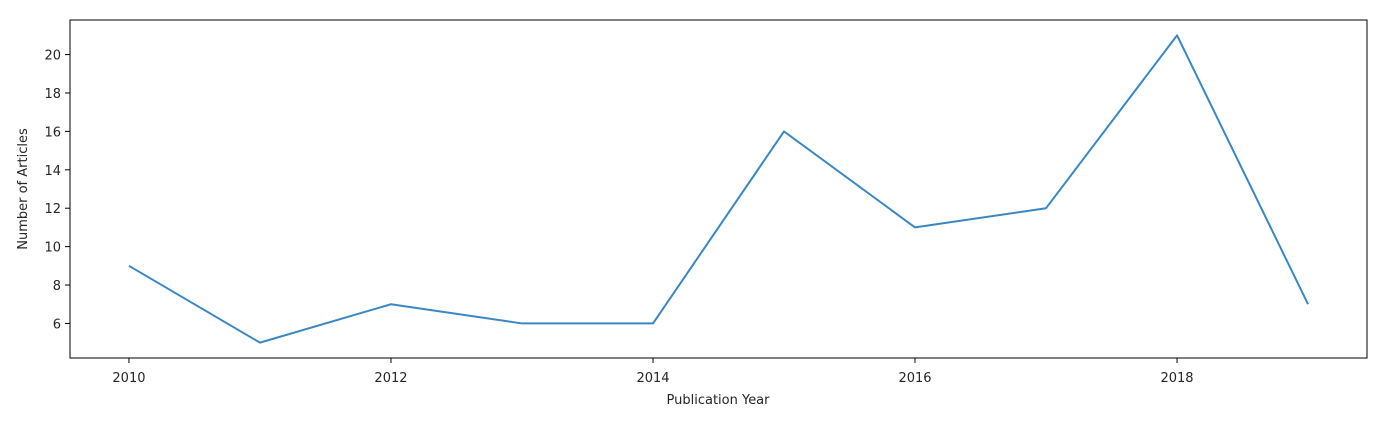  I want to click on x-tick-label: 2012, so click(390, 378).